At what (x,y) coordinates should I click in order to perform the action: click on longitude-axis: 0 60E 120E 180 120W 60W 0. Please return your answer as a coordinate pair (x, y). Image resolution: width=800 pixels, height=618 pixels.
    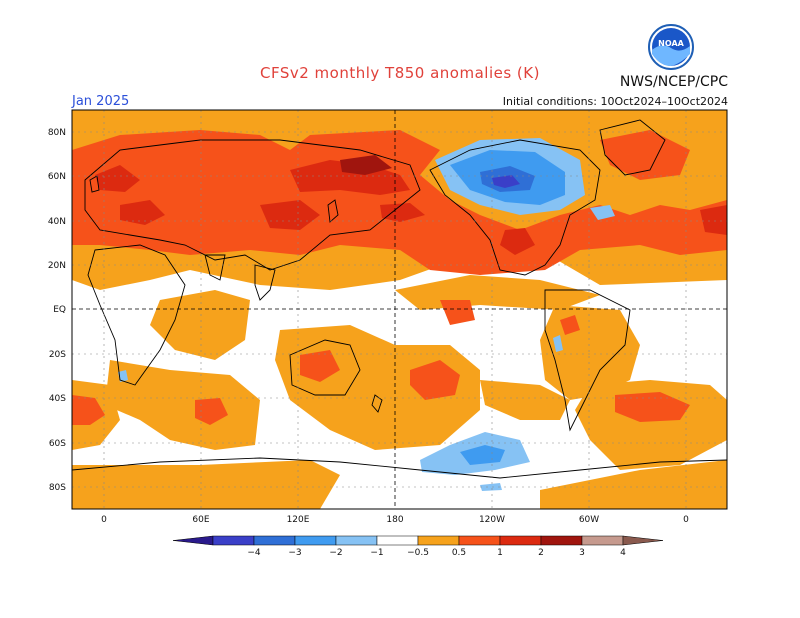
    Looking at the image, I should click on (395, 520).